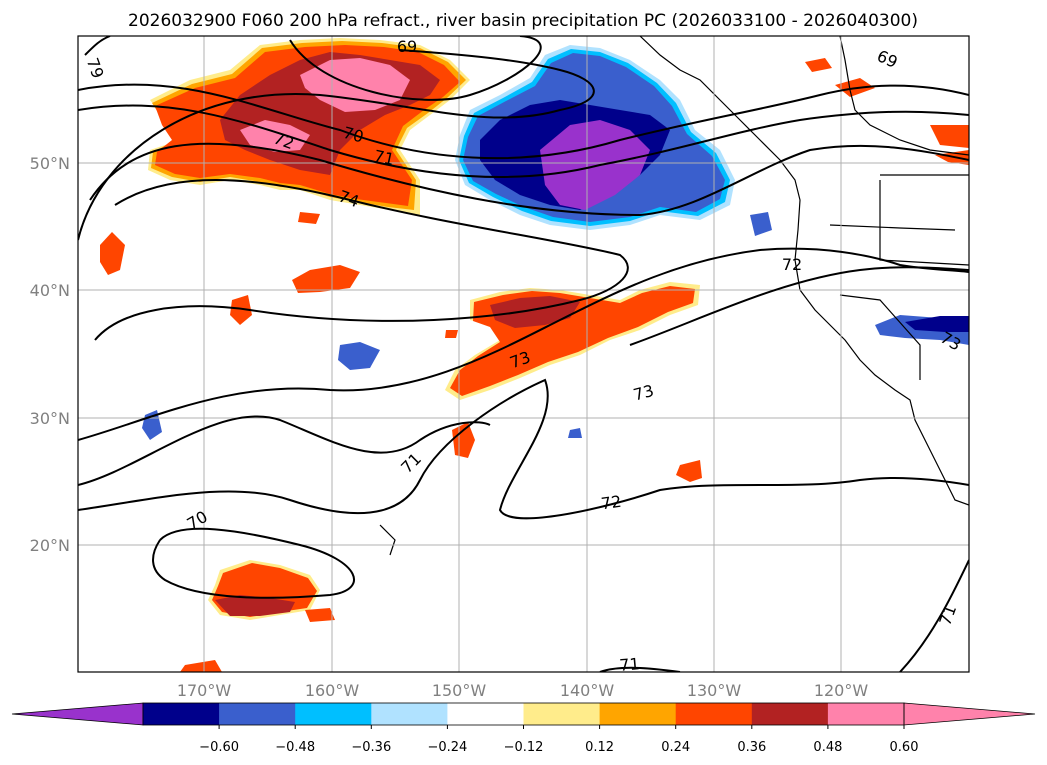  I want to click on positive-anomaly-southwest, so click(264, 590).